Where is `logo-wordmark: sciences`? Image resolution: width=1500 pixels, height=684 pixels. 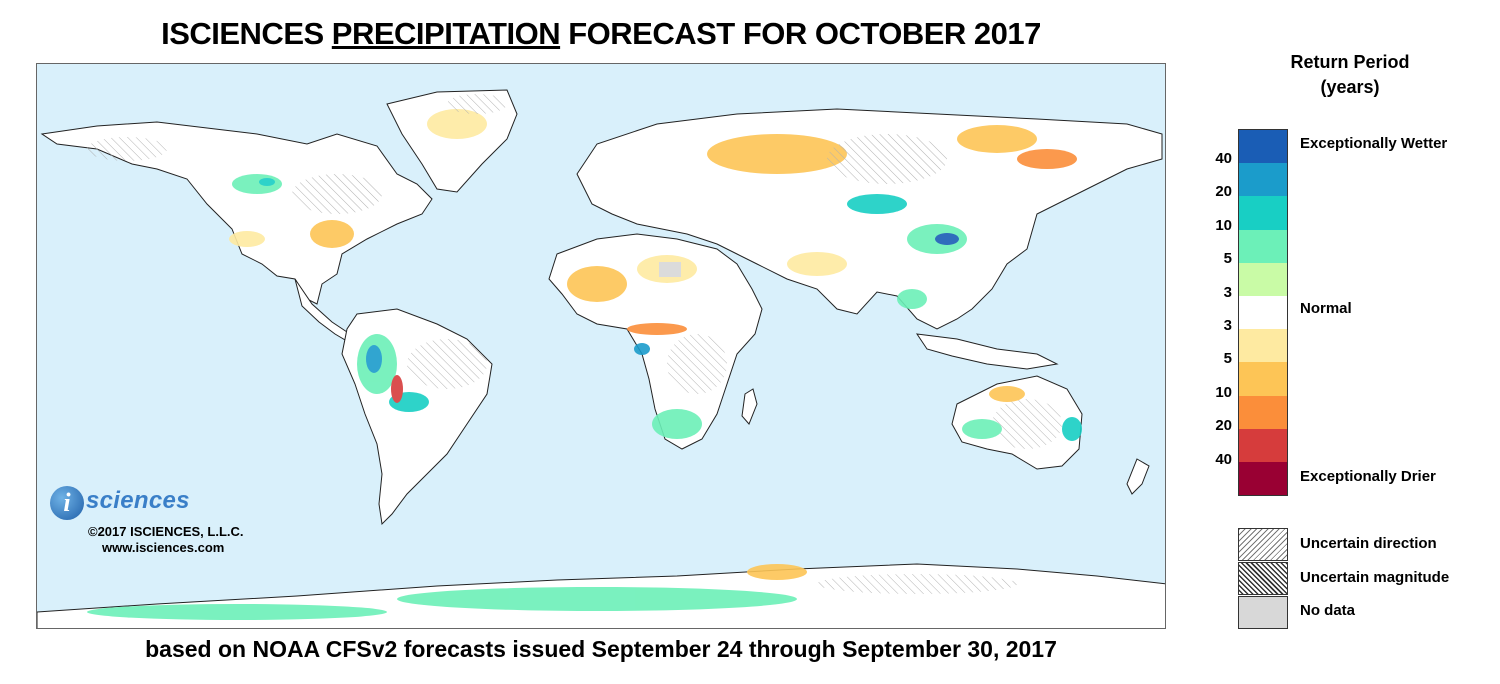 logo-wordmark: sciences is located at coordinates (138, 500).